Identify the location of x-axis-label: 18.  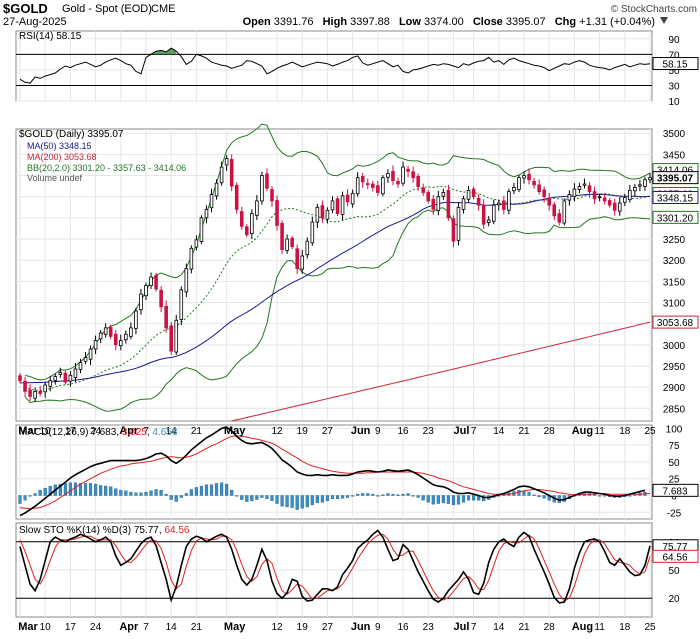
(625, 431).